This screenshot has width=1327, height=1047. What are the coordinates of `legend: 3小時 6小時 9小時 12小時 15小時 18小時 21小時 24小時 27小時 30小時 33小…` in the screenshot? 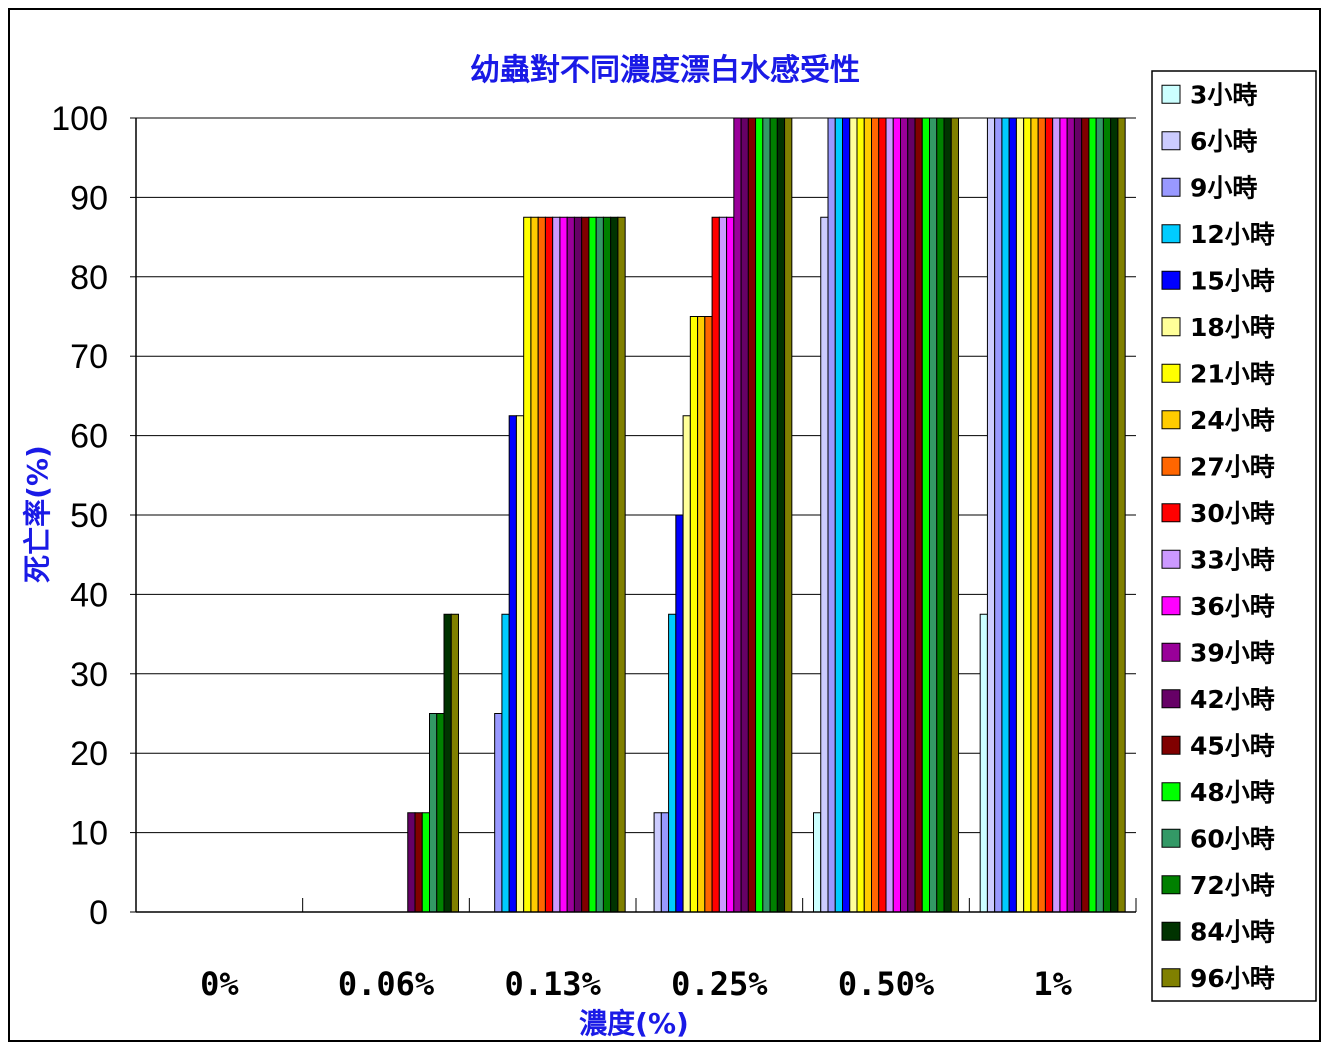 It's located at (1234, 536).